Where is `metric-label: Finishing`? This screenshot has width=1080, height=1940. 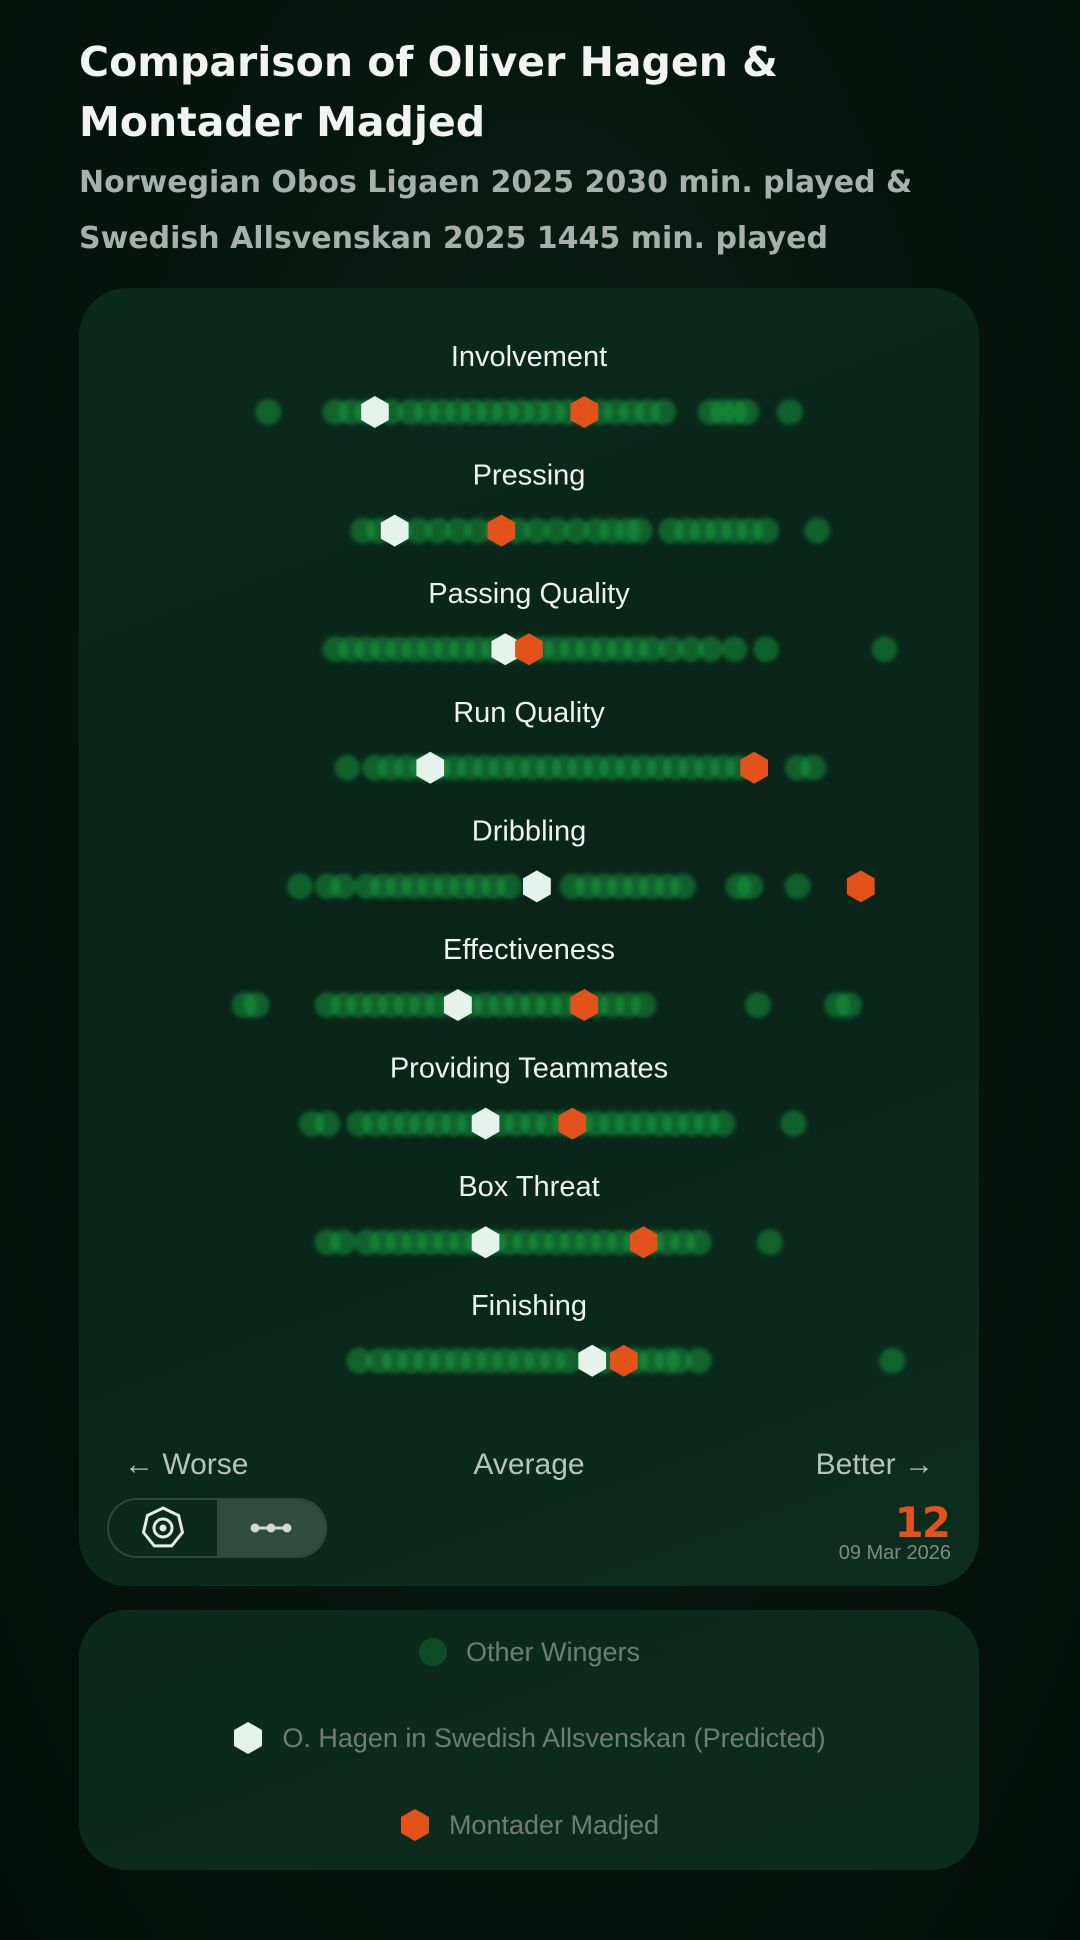 metric-label: Finishing is located at coordinates (529, 1306).